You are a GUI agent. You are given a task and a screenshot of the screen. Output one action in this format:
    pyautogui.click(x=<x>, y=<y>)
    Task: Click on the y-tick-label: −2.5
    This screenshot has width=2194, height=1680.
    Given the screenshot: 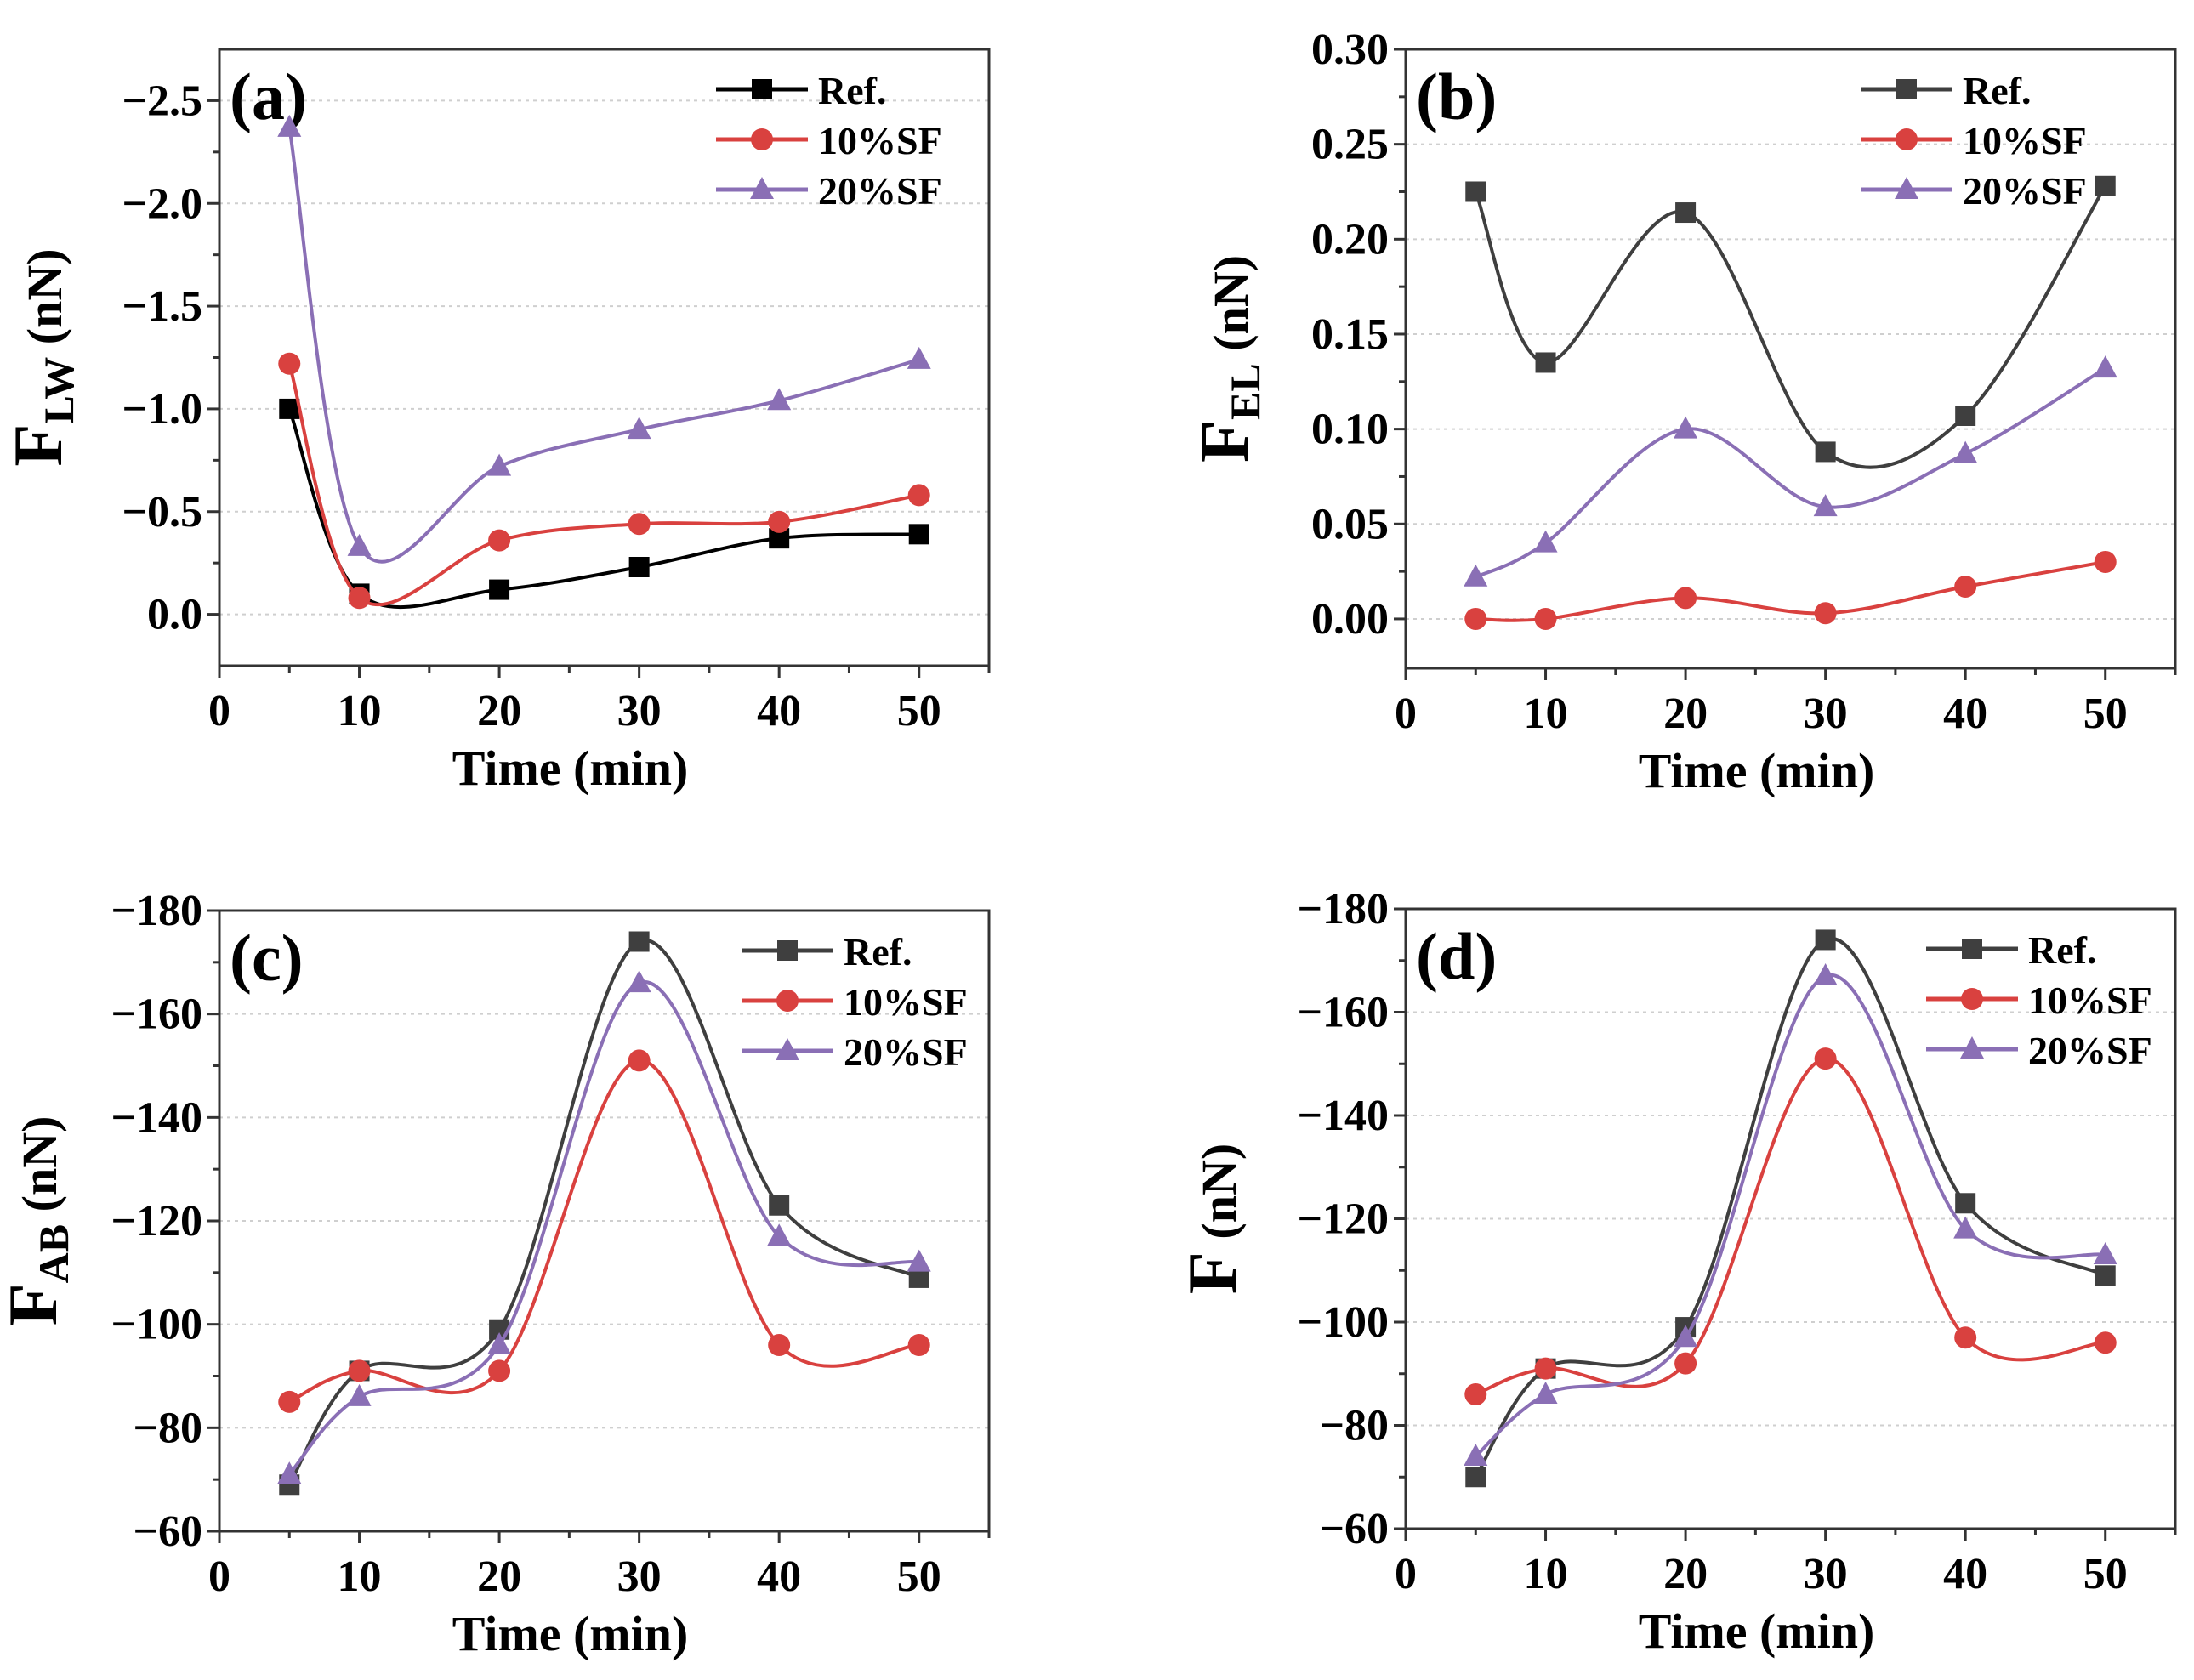 What is the action you would take?
    pyautogui.click(x=162, y=101)
    